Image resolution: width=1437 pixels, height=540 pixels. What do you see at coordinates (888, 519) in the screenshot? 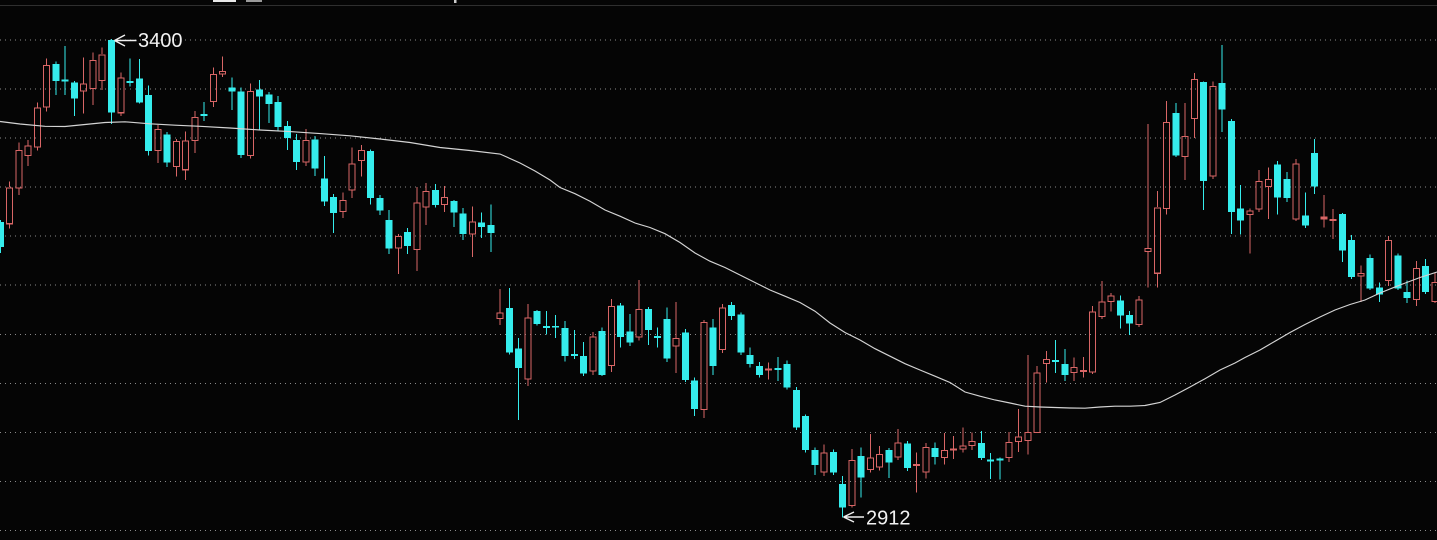
I see `svg-text: 2912` at bounding box center [888, 519].